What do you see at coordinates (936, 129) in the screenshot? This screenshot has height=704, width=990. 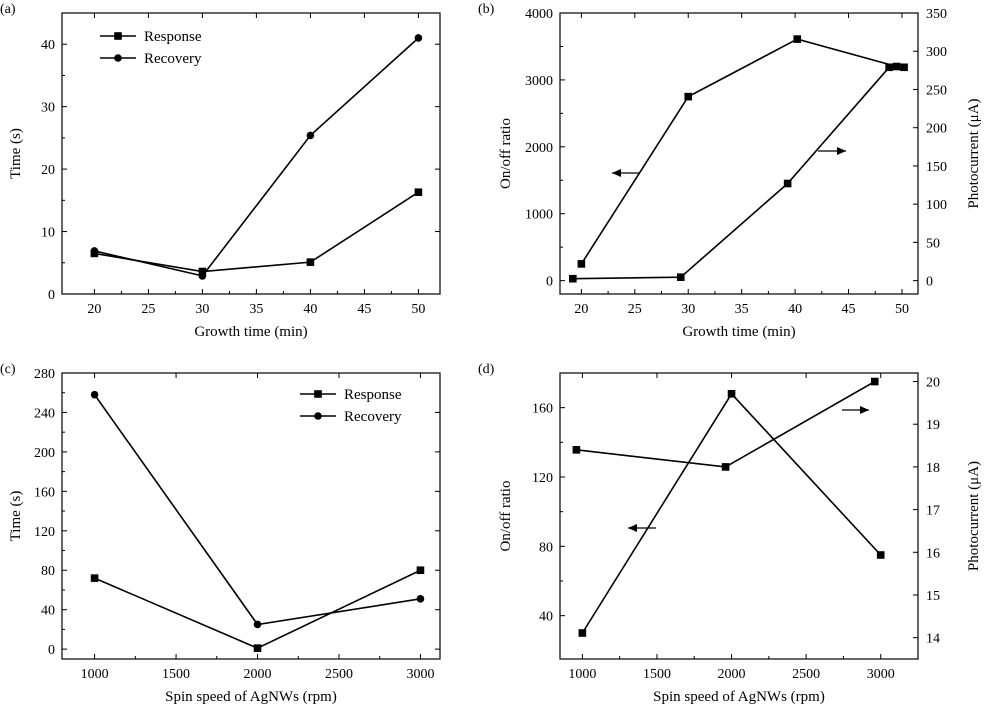 I see `y2-tick-label: 200` at bounding box center [936, 129].